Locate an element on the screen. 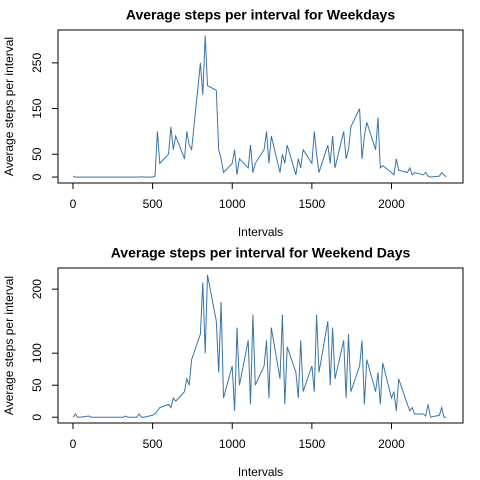 The height and width of the screenshot is (480, 480). y-tick-label: 250 is located at coordinates (37, 63).